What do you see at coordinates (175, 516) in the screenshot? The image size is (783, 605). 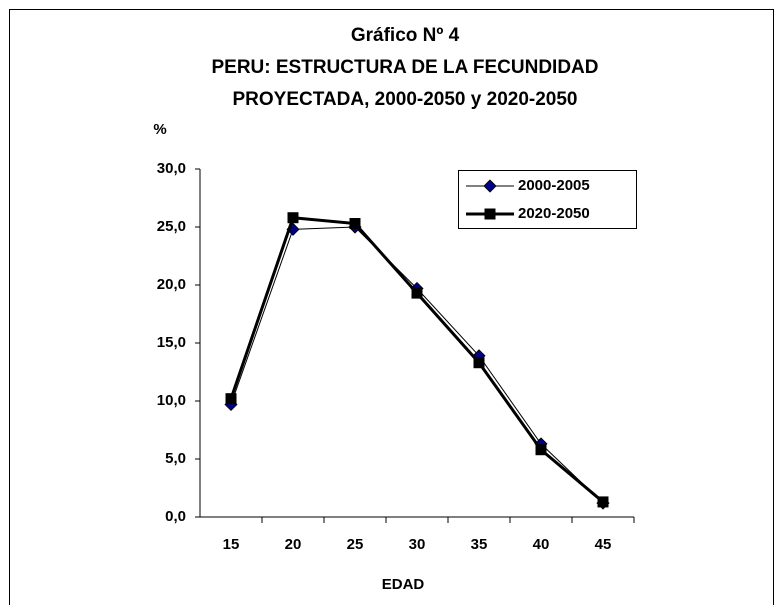 I see `y-tick-label: 0,0` at bounding box center [175, 516].